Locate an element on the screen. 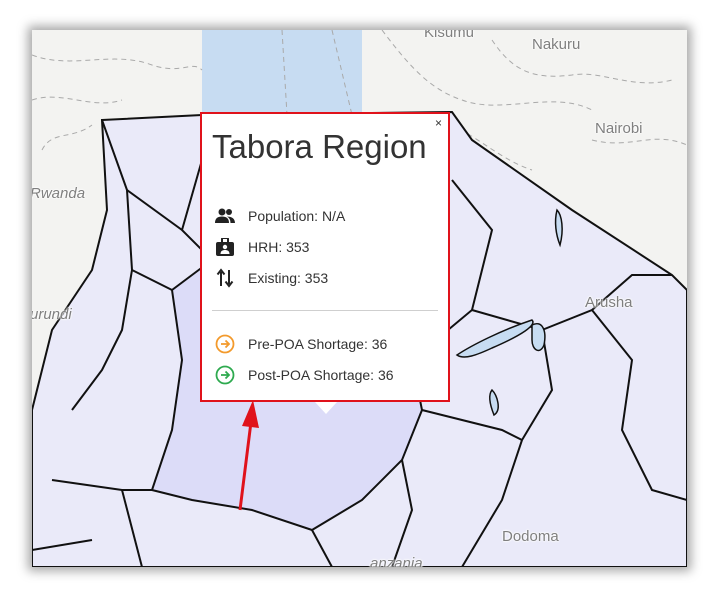 Image resolution: width=718 pixels, height=598 pixels. people-icon is located at coordinates (225, 216).